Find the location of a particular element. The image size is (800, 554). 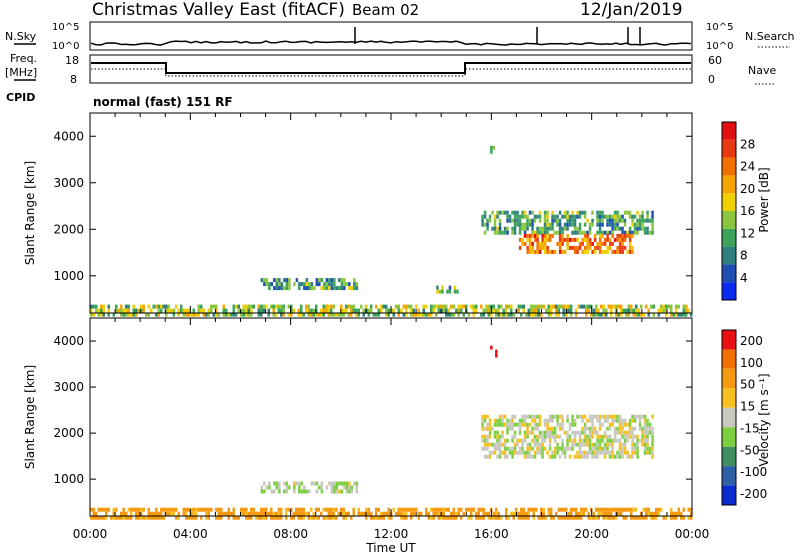

y-tick-label: 3000 is located at coordinates (68, 183).